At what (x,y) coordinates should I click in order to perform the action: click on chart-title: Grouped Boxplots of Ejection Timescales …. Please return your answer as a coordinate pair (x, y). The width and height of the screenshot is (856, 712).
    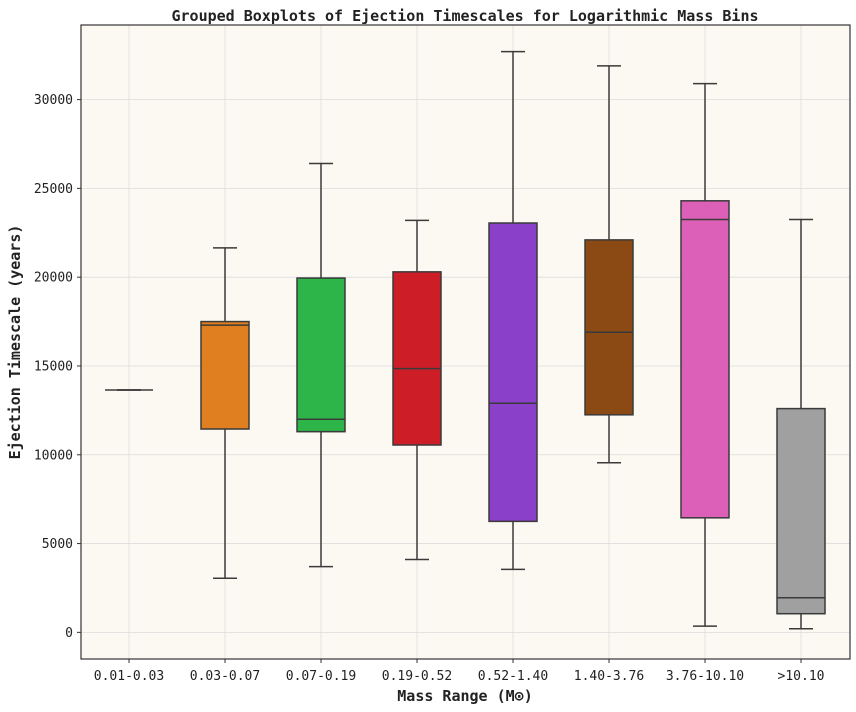
    Looking at the image, I should click on (465, 16).